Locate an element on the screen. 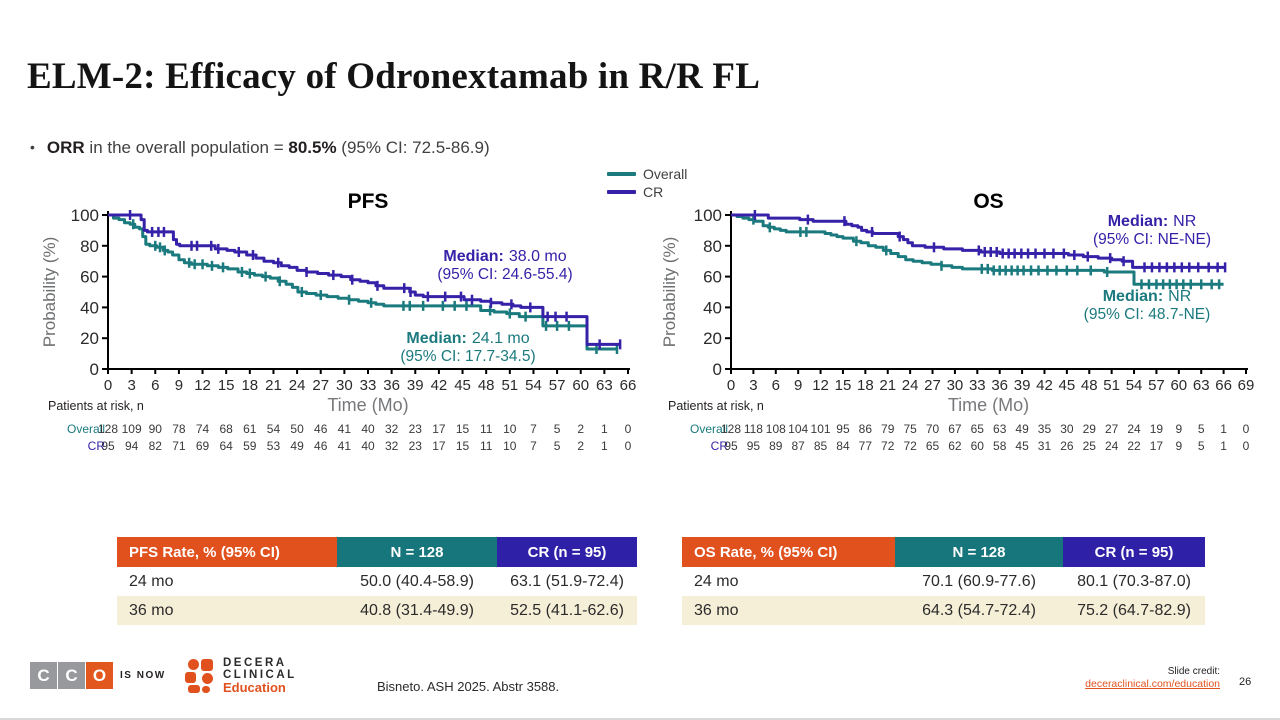 This screenshot has width=1280, height=720. risk-count: 85 is located at coordinates (821, 446).